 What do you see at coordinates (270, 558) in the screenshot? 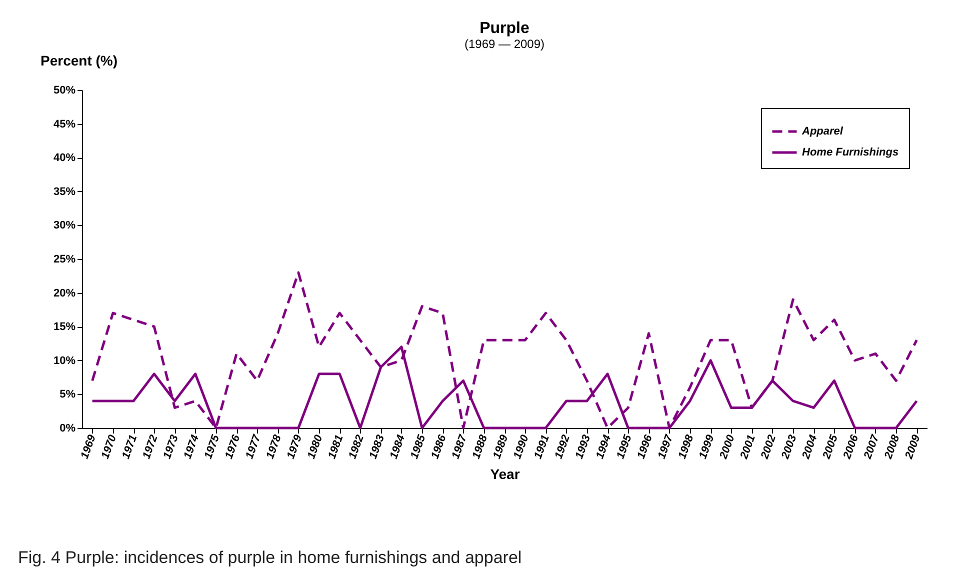
I see `caption: Fig. 4 Purple: incidences of purple in home furnishings and apparel` at bounding box center [270, 558].